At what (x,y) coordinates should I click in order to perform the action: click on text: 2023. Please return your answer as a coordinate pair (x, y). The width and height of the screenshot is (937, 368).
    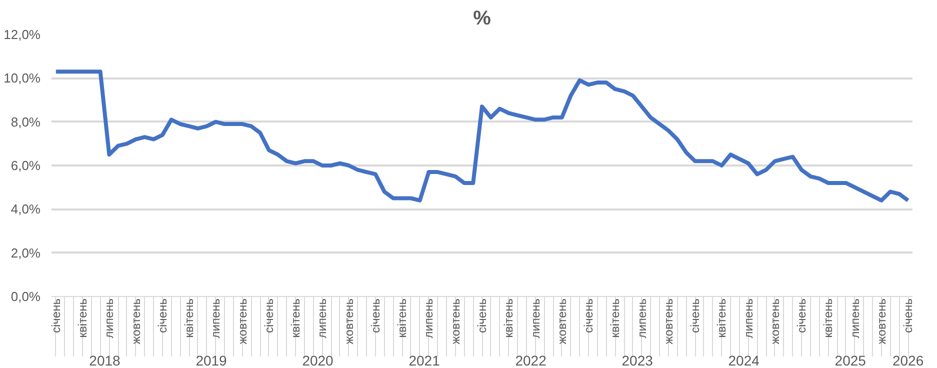
    Looking at the image, I should click on (638, 360).